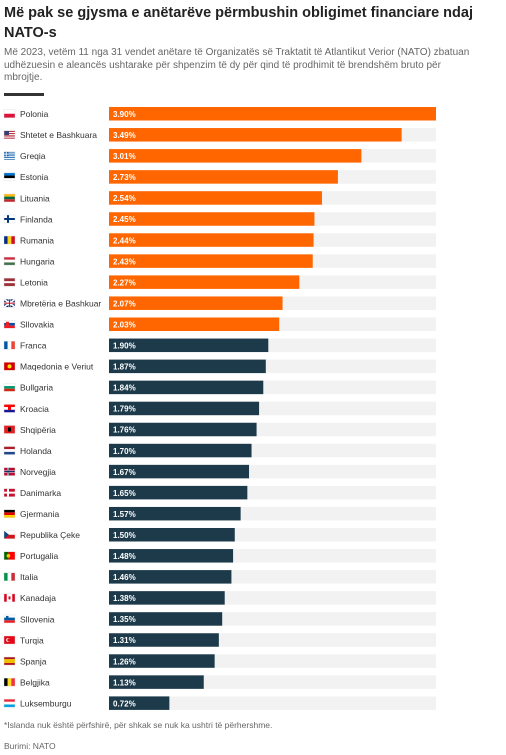 The image size is (506, 755). Describe the element at coordinates (39, 556) in the screenshot. I see `category-label: Portugalia` at that location.